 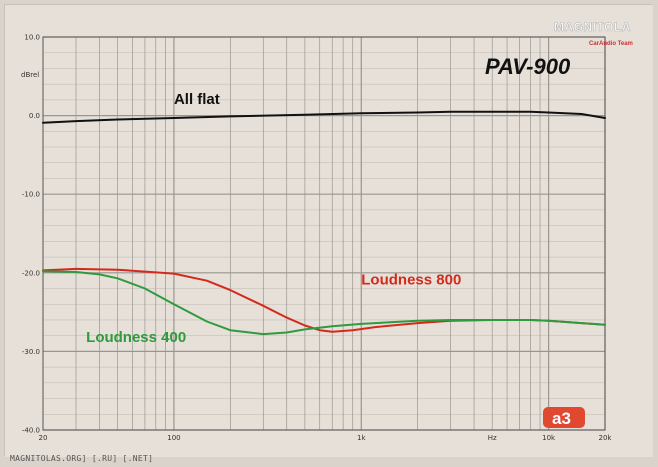 I want to click on a3-logo-text: a3, so click(x=561, y=418).